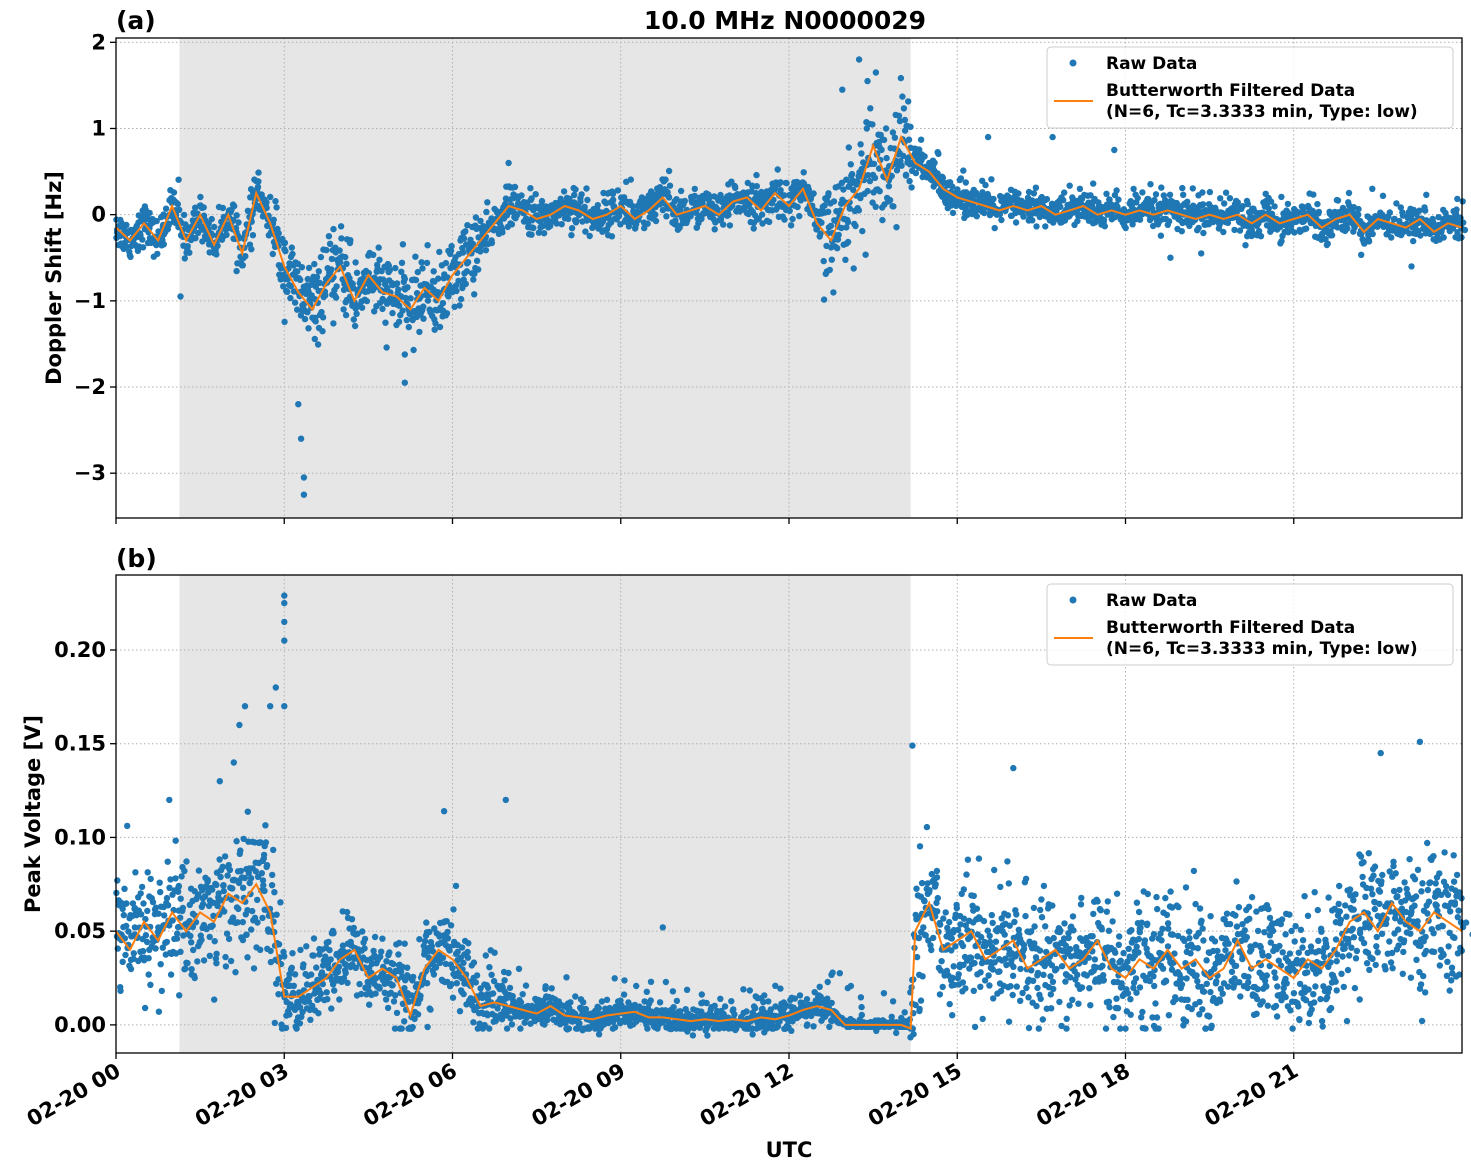  I want to click on y-tick-label: −1, so click(90, 301).